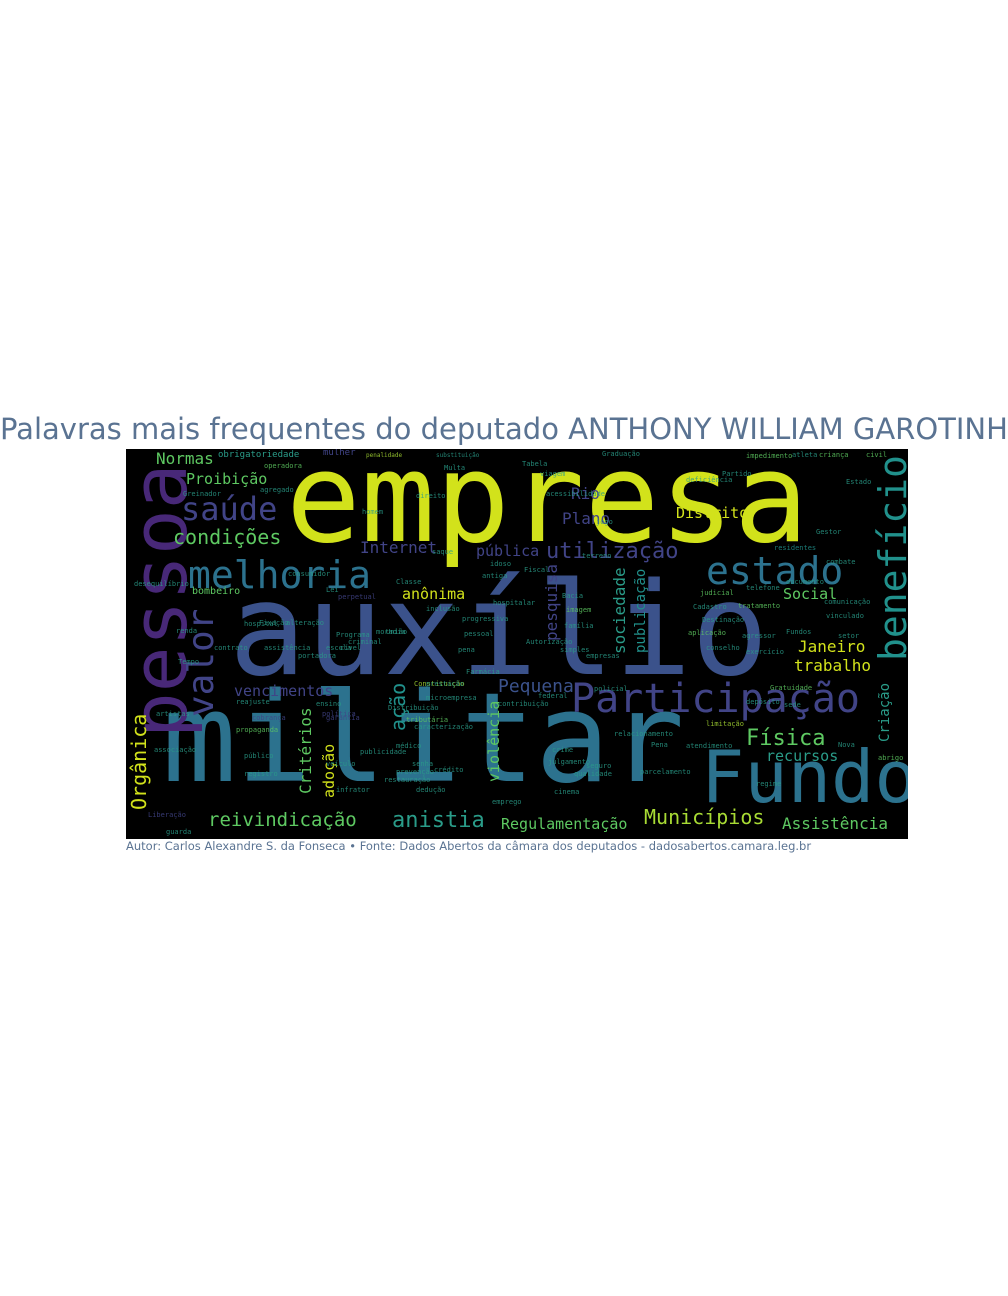 The height and width of the screenshot is (1296, 1008). I want to click on word-cloud-word: acessibilidade, so click(576, 494).